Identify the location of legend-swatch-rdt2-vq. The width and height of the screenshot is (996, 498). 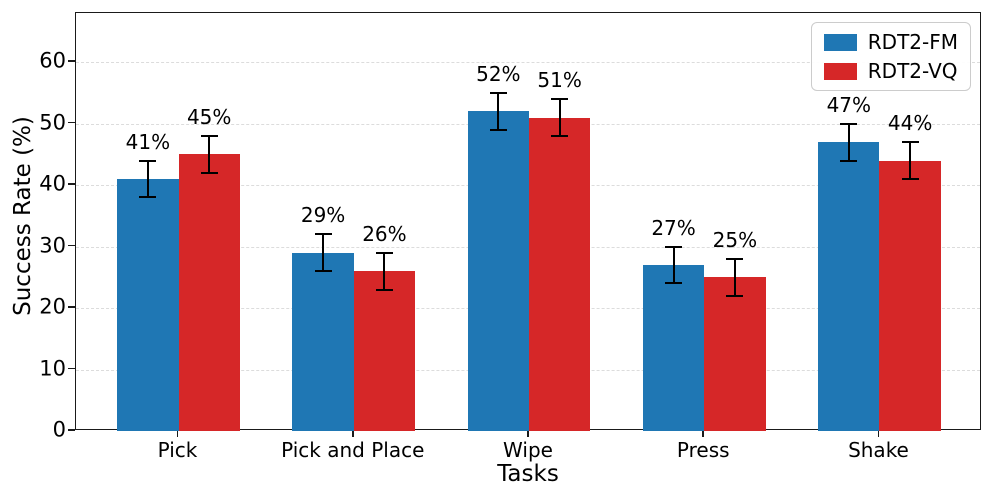
(840, 71).